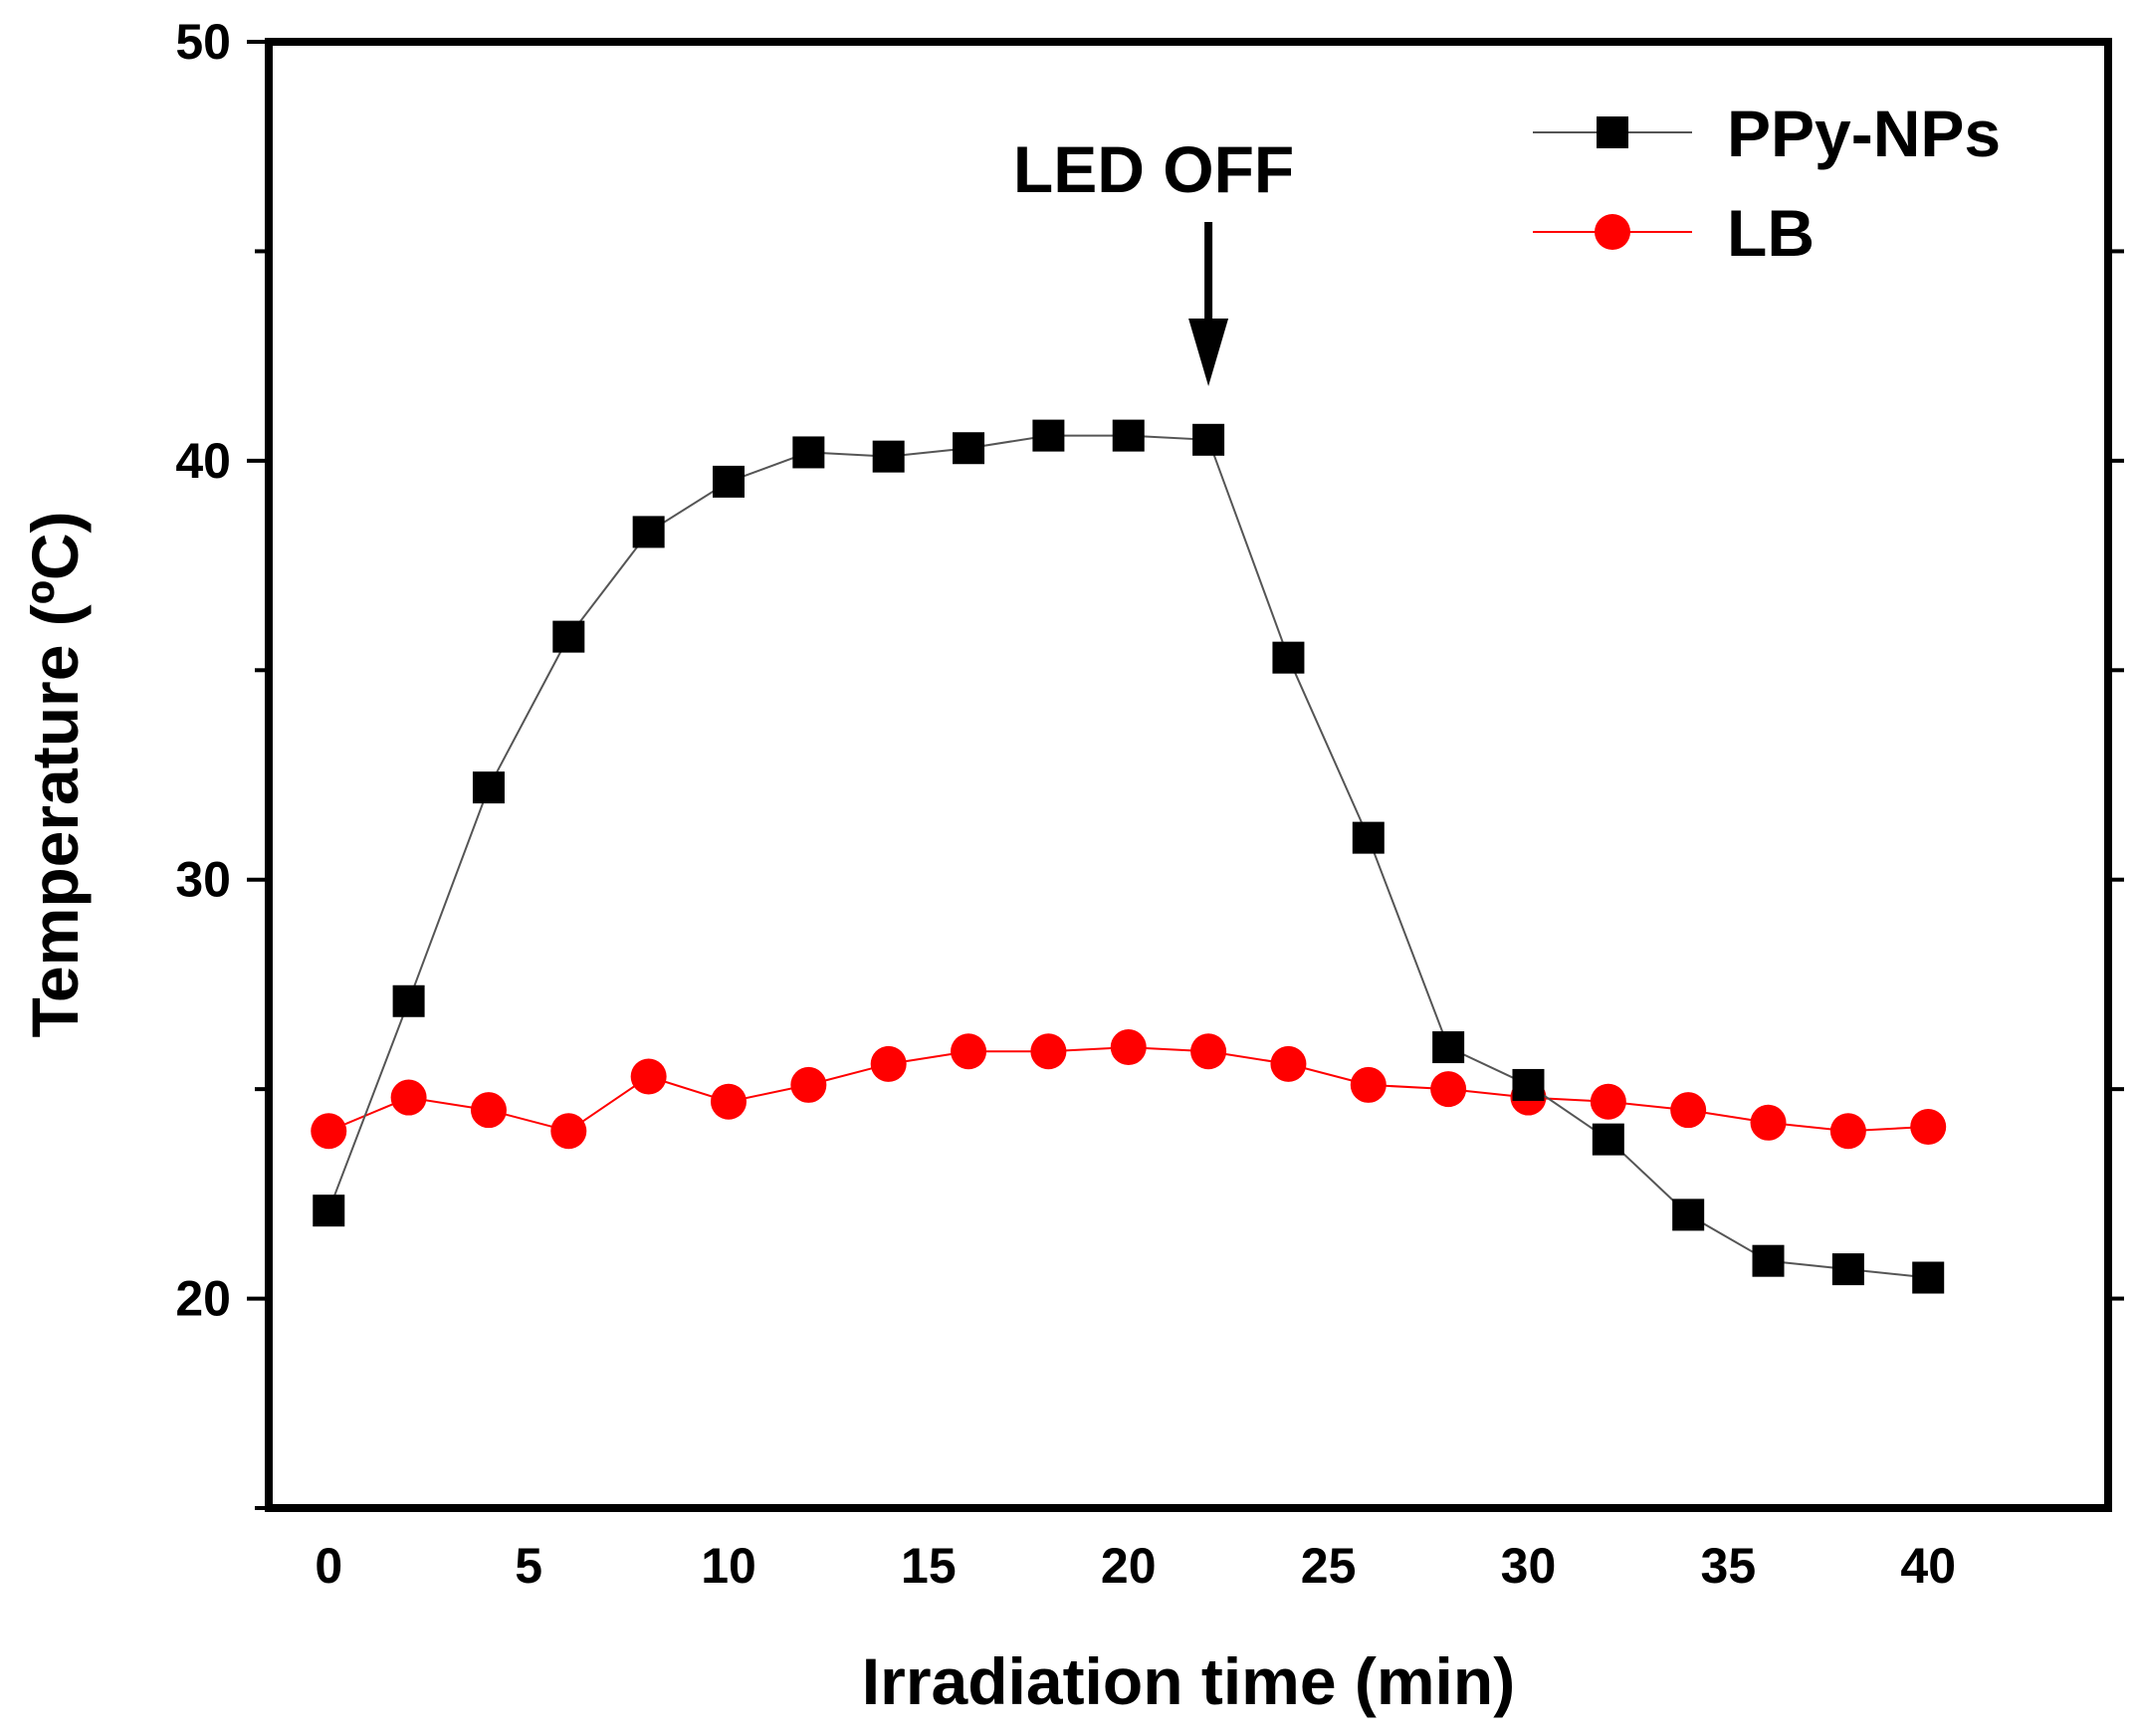  I want to click on legend: PPy-NPs LB, so click(1767, 184).